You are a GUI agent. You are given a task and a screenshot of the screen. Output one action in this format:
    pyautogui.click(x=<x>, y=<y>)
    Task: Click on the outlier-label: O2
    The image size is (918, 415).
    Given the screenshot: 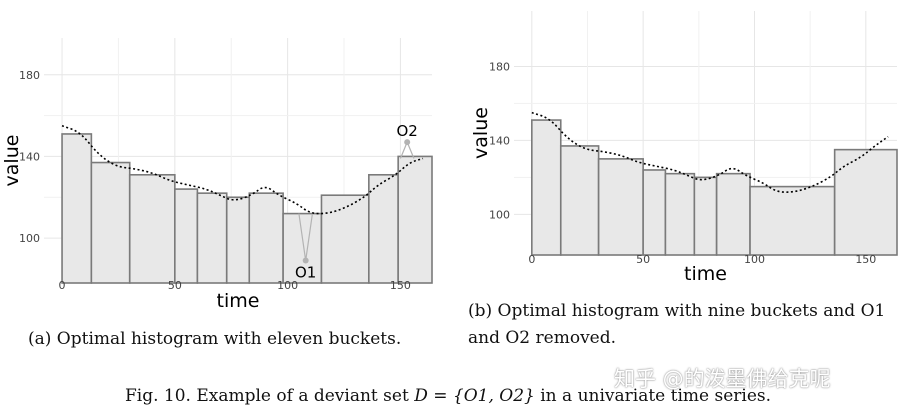 What is the action you would take?
    pyautogui.click(x=407, y=131)
    